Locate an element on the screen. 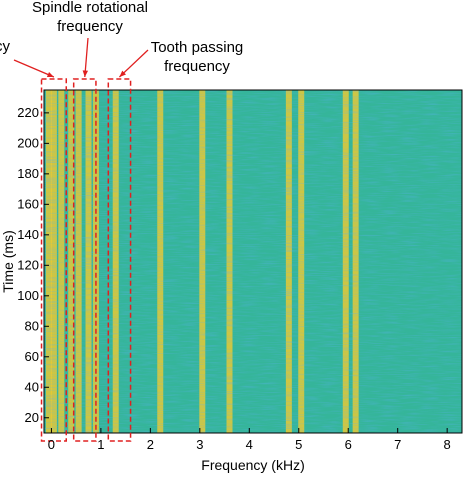 The image size is (474, 479). y-axis-title: Time (ms) is located at coordinates (8, 261).